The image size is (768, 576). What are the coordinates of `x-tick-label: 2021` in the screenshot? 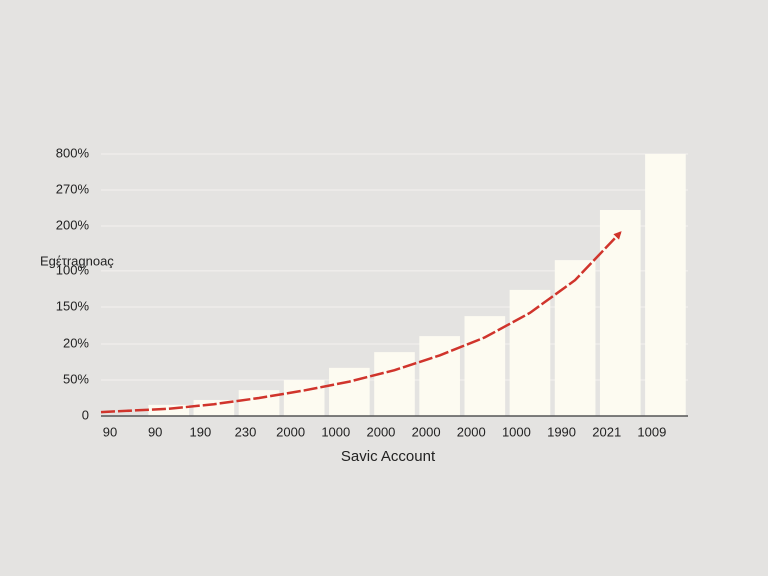 It's located at (606, 431).